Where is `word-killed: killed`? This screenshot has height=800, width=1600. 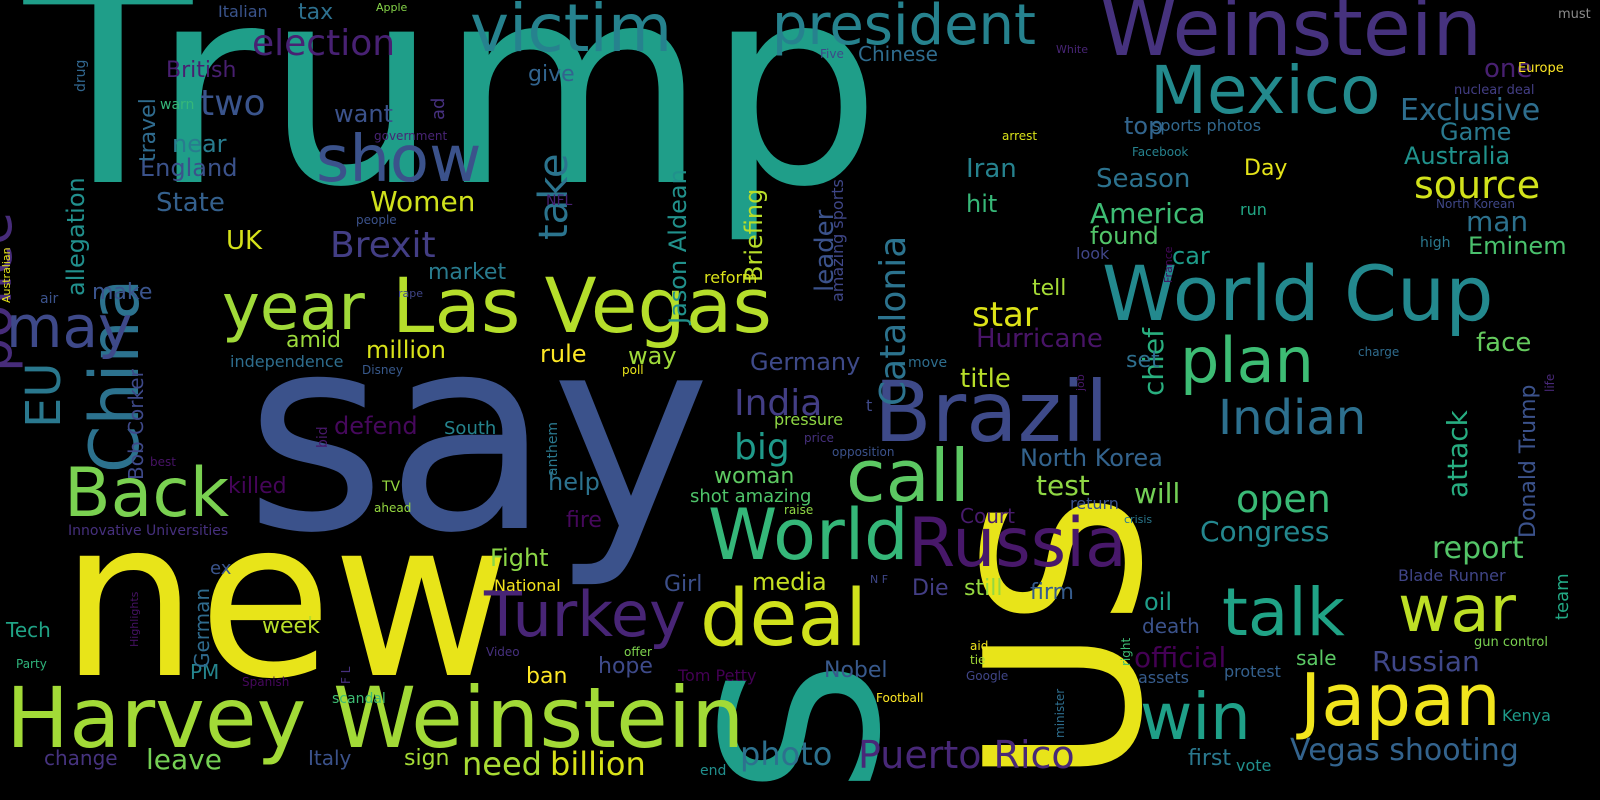
word-killed: killed is located at coordinates (257, 486).